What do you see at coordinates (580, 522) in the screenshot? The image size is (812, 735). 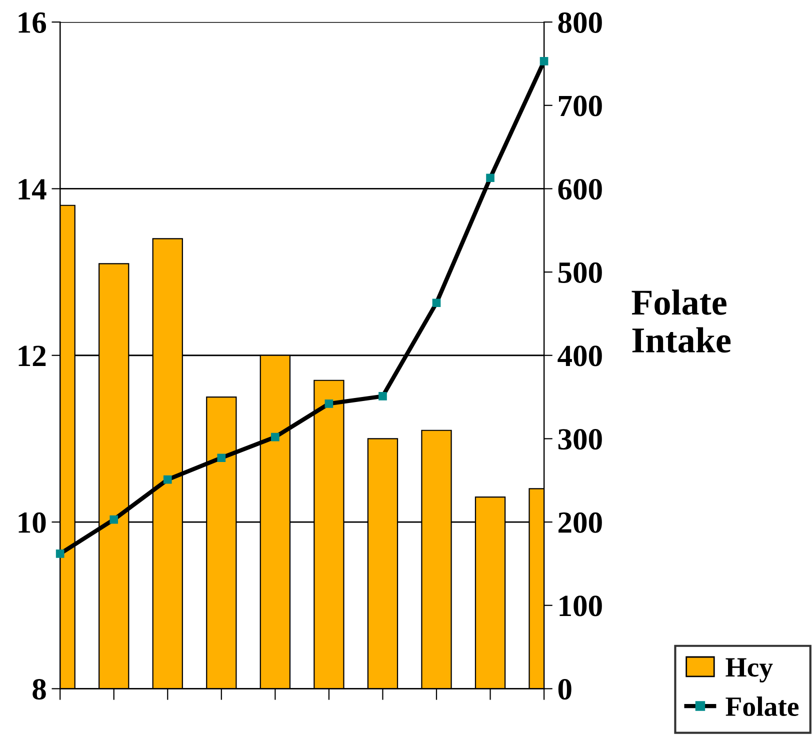 I see `y2-tick-label: 200` at bounding box center [580, 522].